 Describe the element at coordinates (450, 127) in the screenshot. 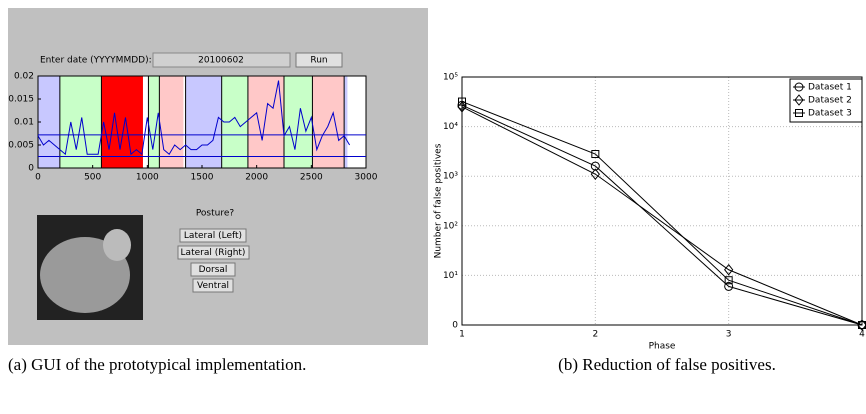

I see `y-tick-label: 10⁴` at that location.